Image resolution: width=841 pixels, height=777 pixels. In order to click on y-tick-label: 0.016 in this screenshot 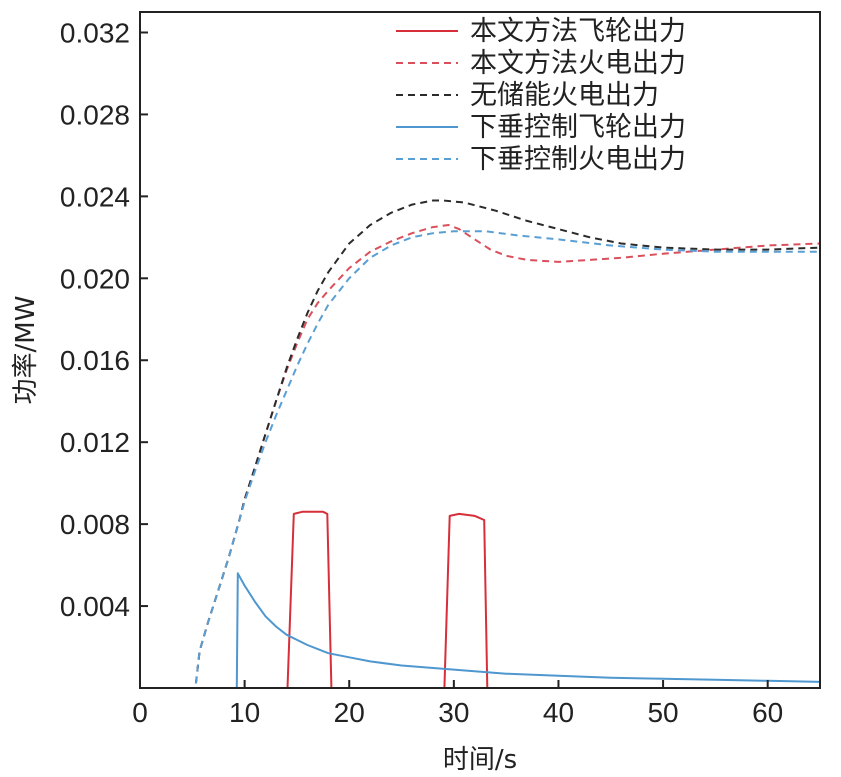, I will do `click(95, 360)`.